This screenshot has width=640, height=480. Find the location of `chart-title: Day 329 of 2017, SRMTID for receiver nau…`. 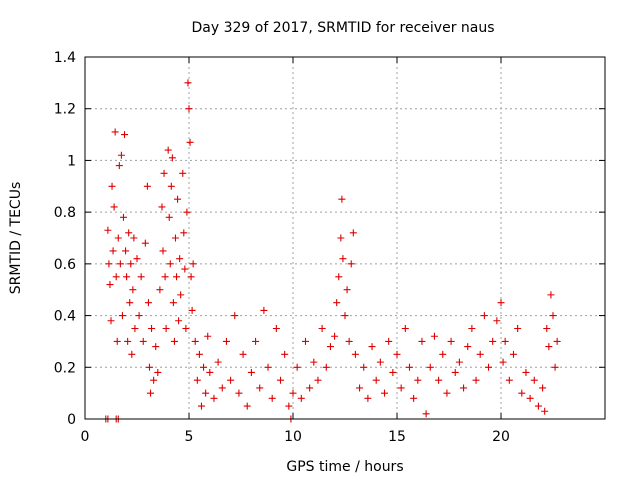

chart-title: Day 329 of 2017, SRMTID for receiver nau… is located at coordinates (342, 28).